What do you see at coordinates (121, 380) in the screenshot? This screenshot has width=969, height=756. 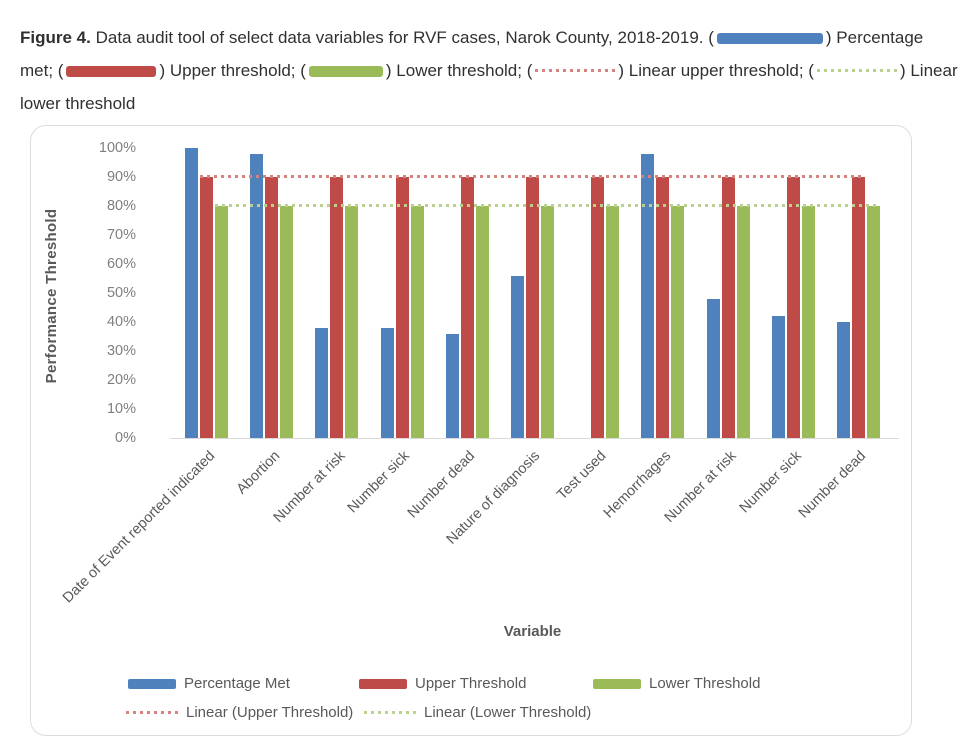 I see `y-tick-20pct: 20%` at bounding box center [121, 380].